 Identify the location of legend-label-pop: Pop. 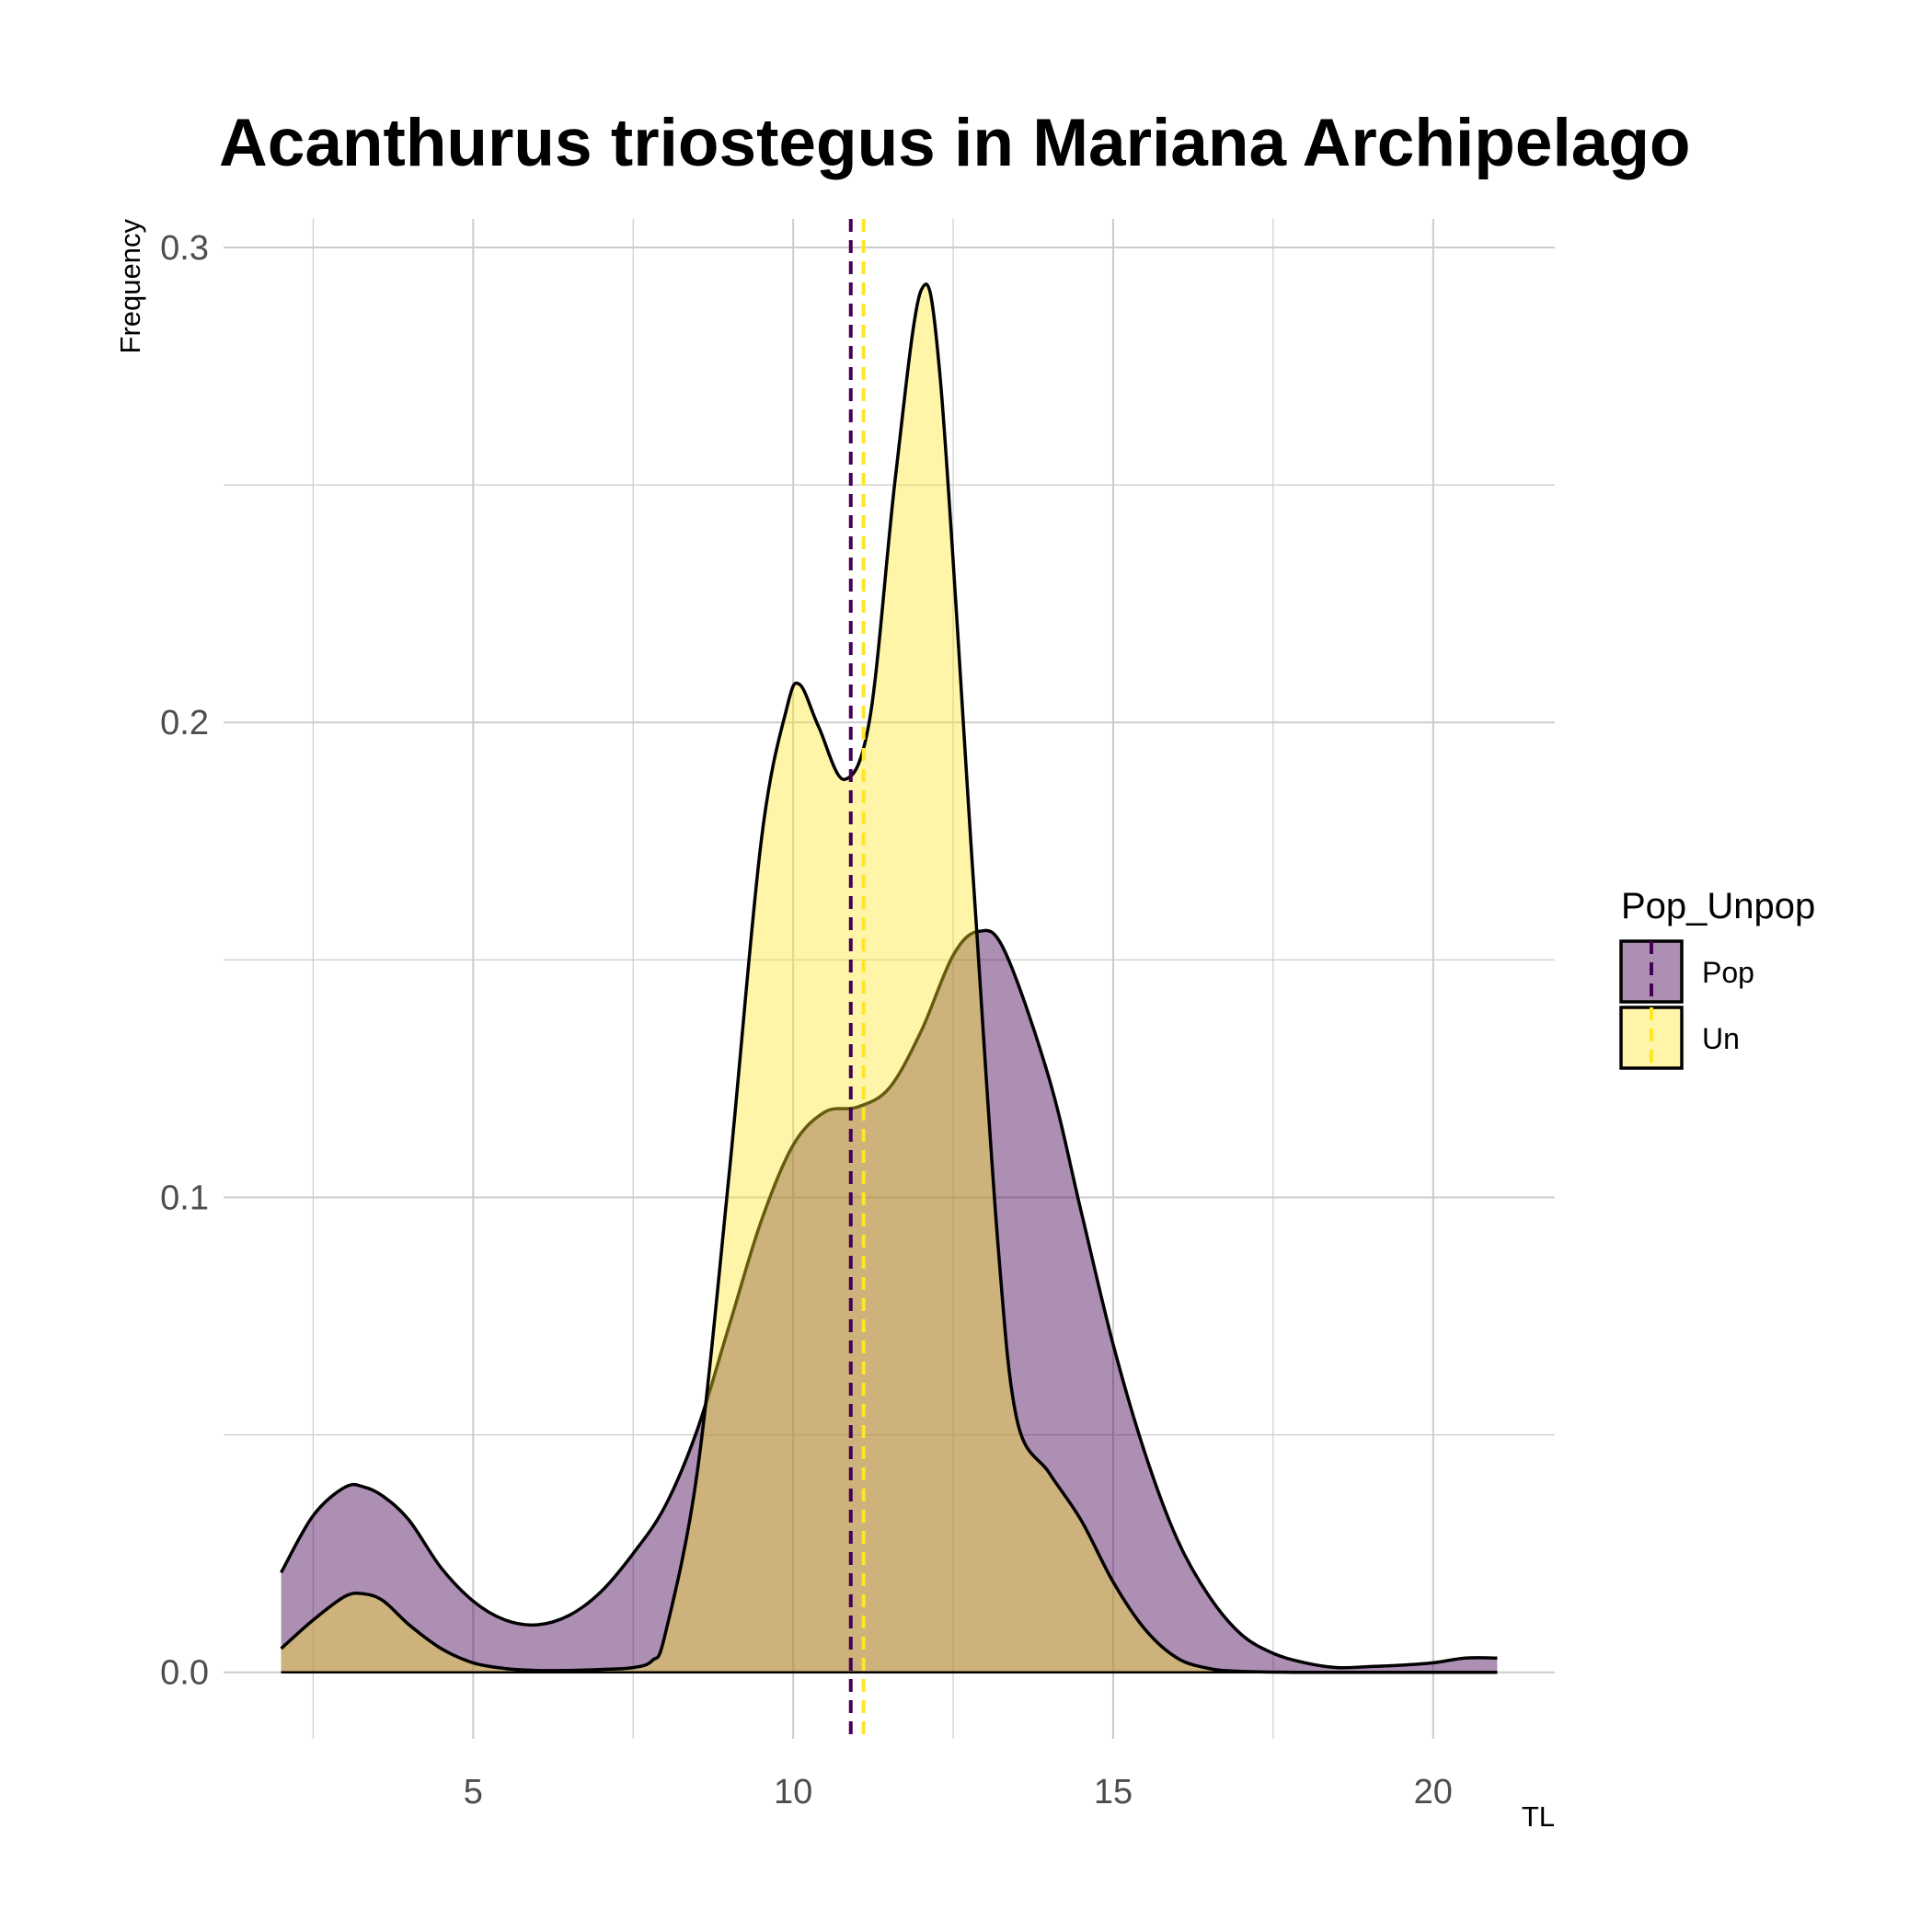
(1728, 972).